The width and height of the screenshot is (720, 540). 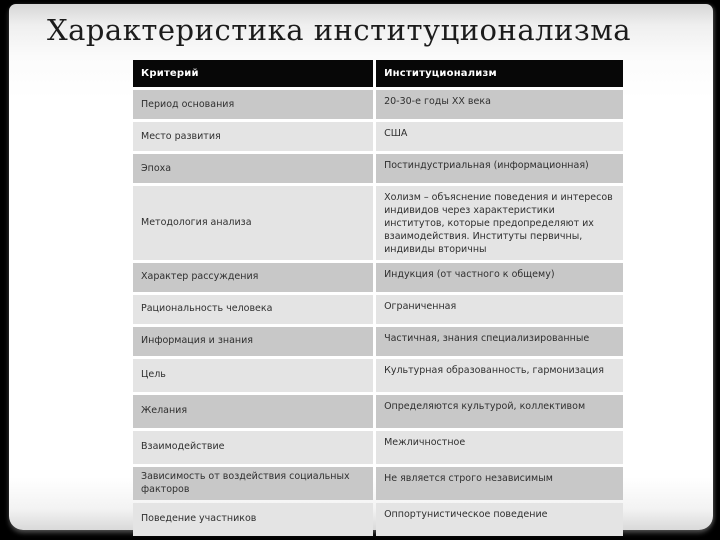 What do you see at coordinates (253, 104) in the screenshot?
I see `criterion-cell: Период основания` at bounding box center [253, 104].